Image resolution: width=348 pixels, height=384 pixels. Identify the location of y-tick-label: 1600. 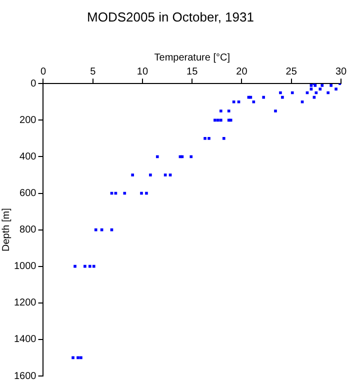
(25, 376).